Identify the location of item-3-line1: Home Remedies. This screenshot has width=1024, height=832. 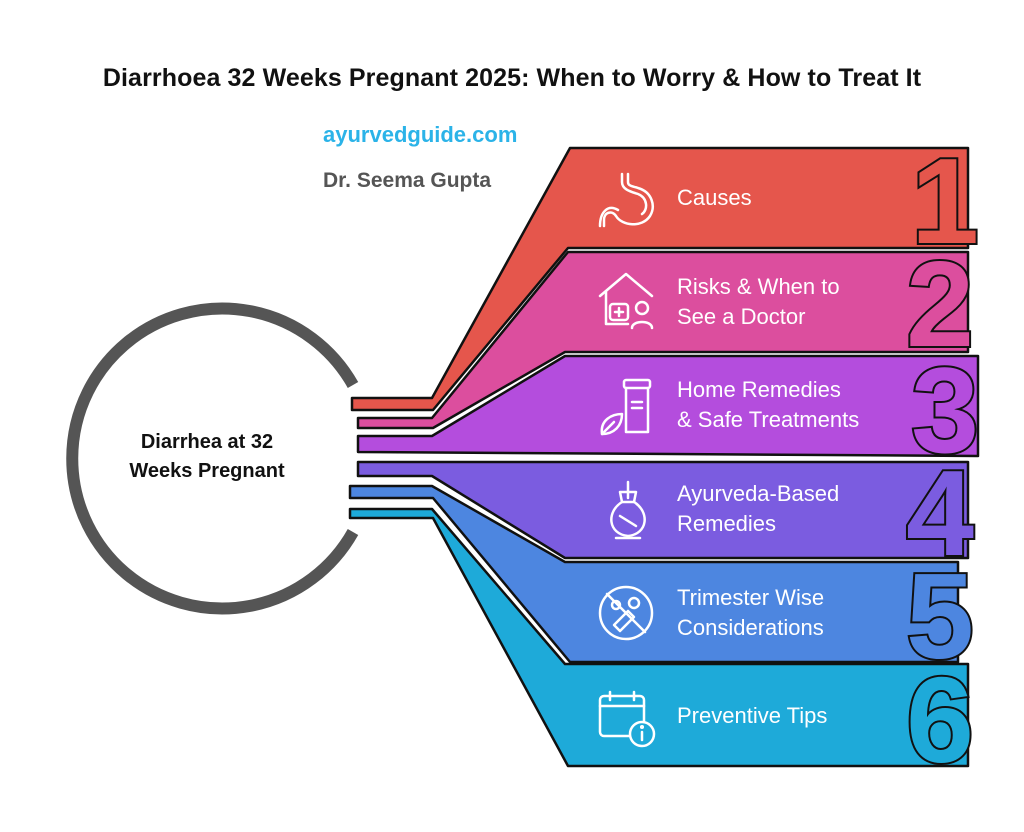
(759, 389).